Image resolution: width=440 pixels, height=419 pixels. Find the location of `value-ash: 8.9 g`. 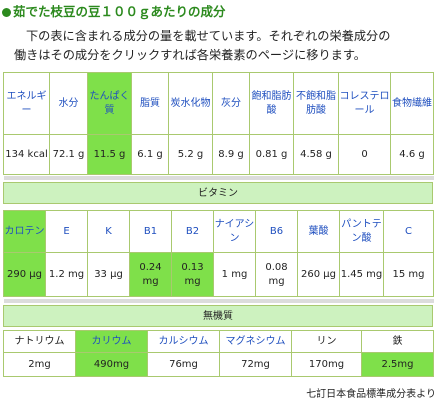

value-ash: 8.9 g is located at coordinates (231, 154).